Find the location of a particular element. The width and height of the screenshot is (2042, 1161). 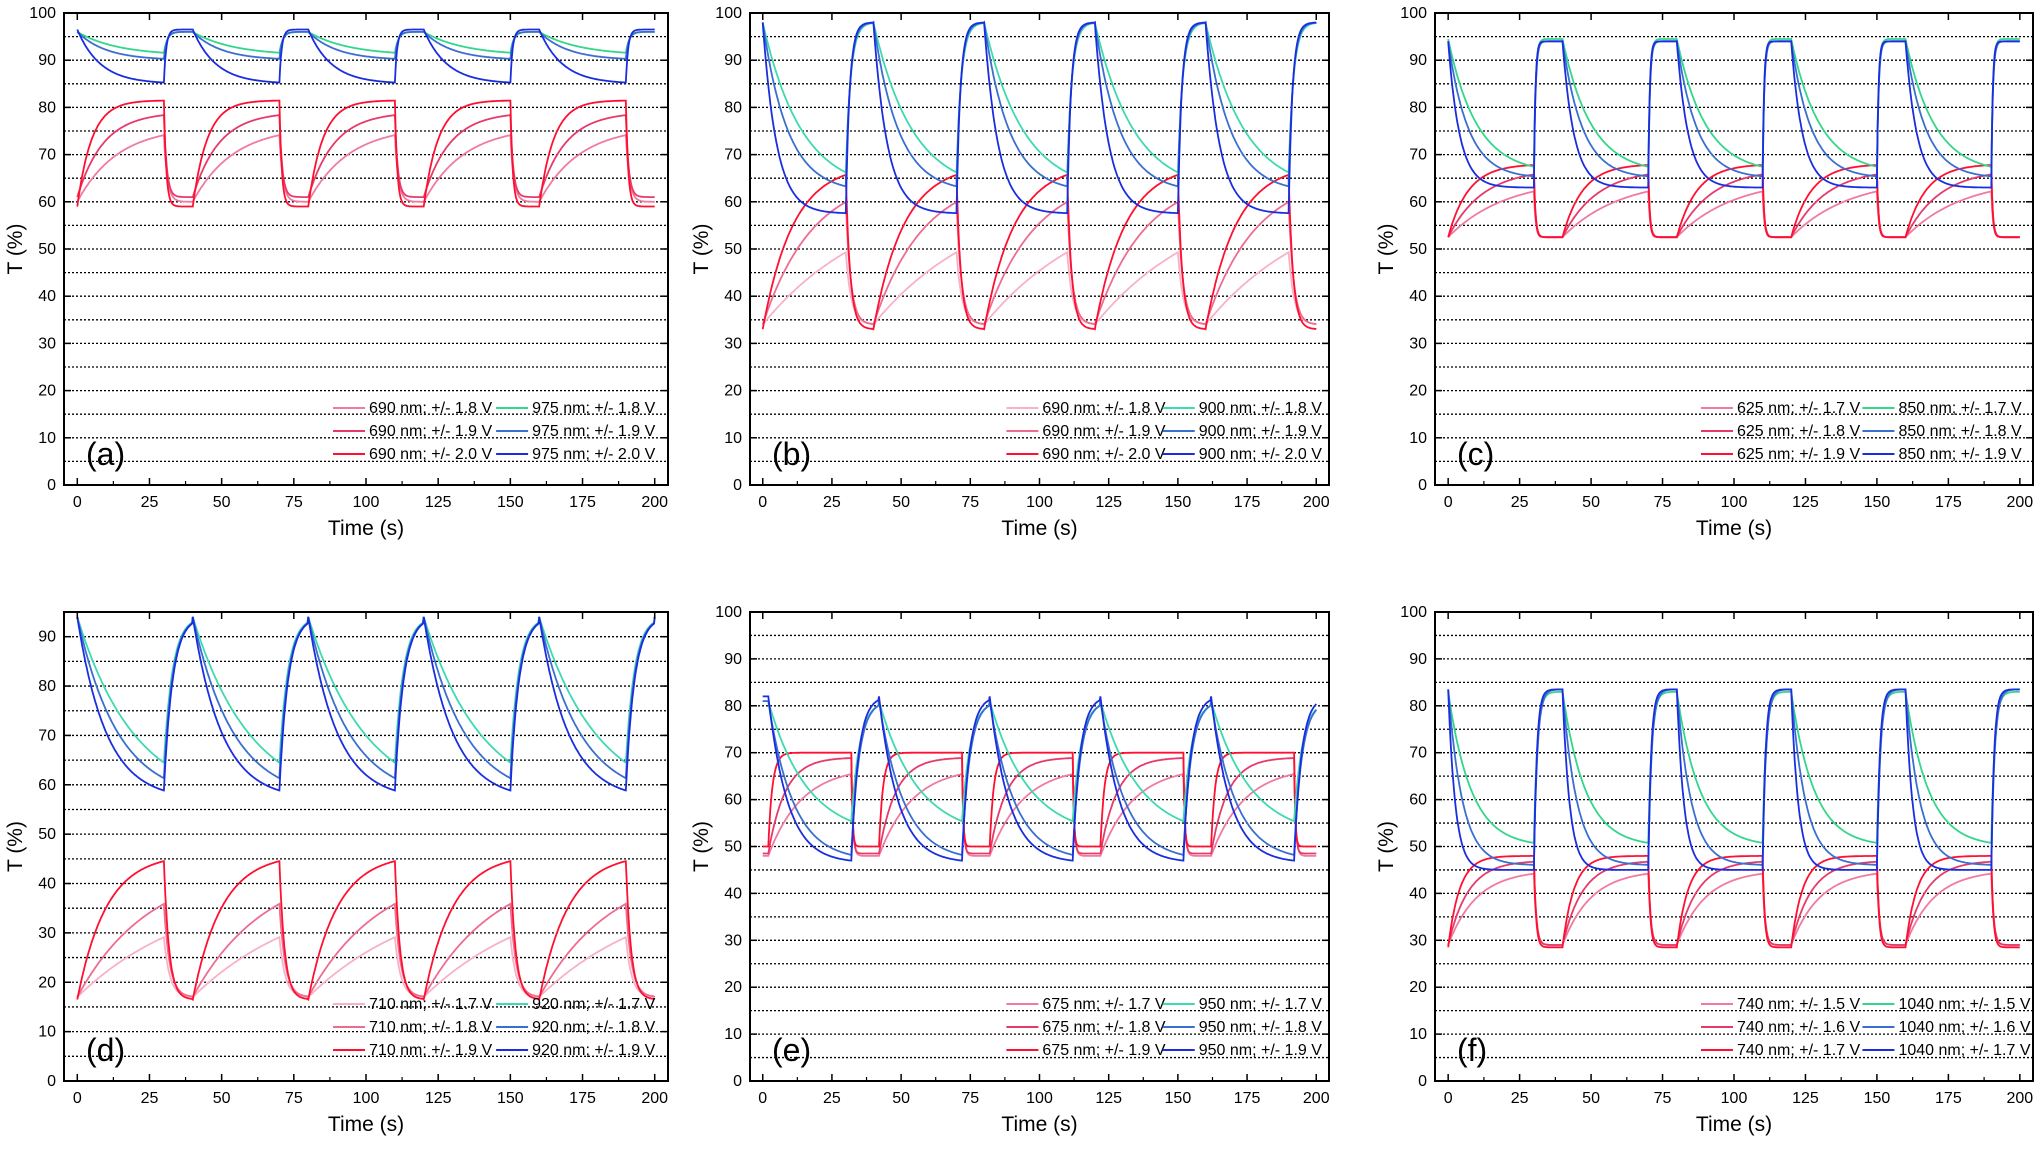

x-tick-label: 75 is located at coordinates (970, 502).